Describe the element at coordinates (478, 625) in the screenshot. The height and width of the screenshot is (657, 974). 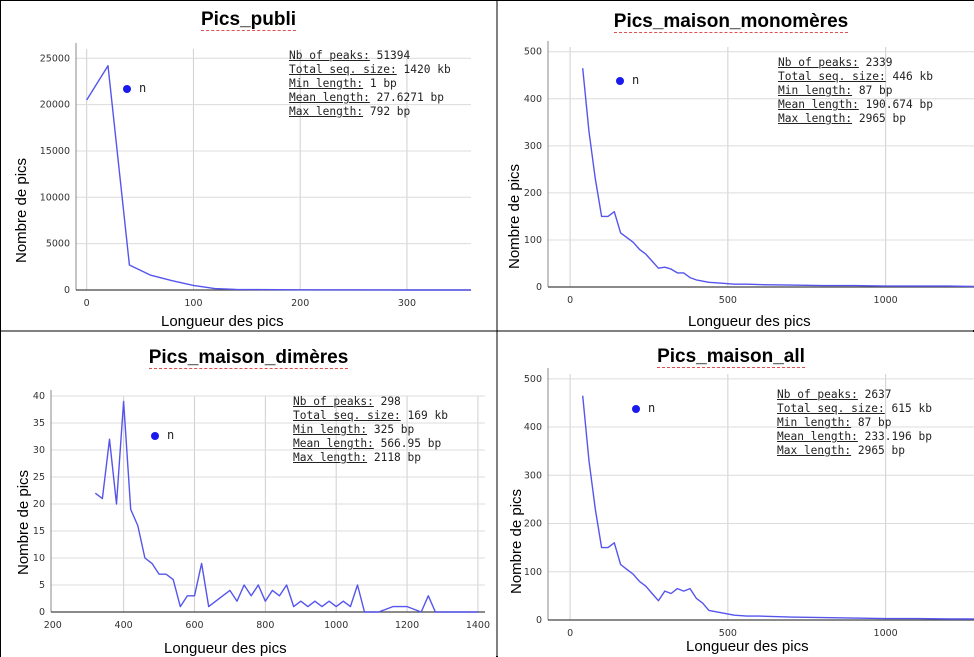
I see `x-tick-label: 1400` at that location.